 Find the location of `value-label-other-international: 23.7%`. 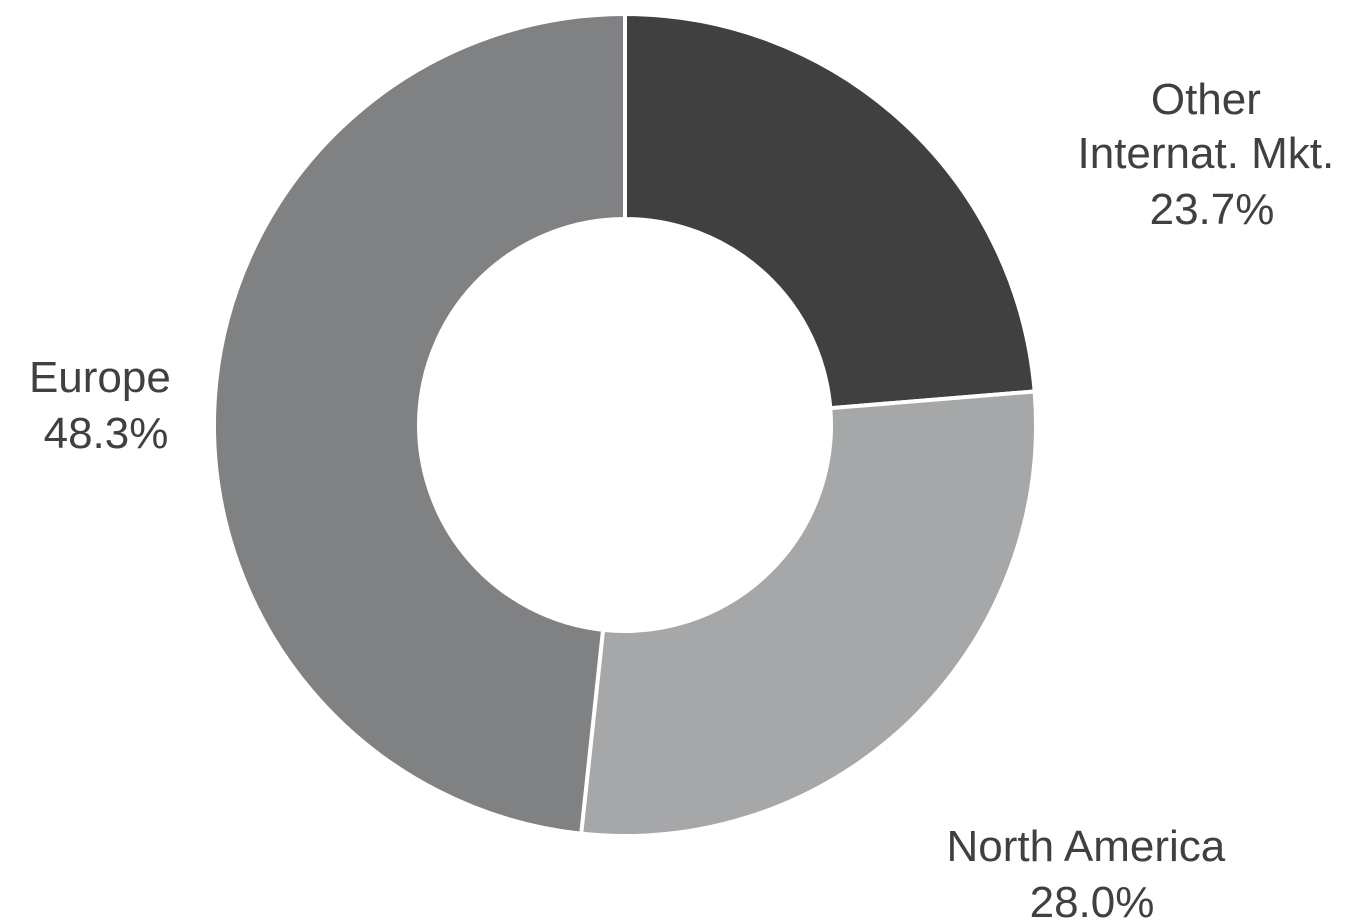

value-label-other-international: 23.7% is located at coordinates (1212, 209).